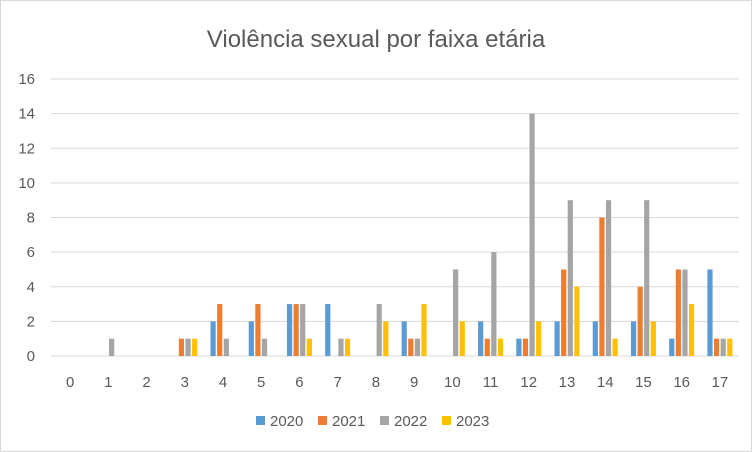 Image resolution: width=752 pixels, height=452 pixels. I want to click on x-tick-label: 2, so click(146, 382).